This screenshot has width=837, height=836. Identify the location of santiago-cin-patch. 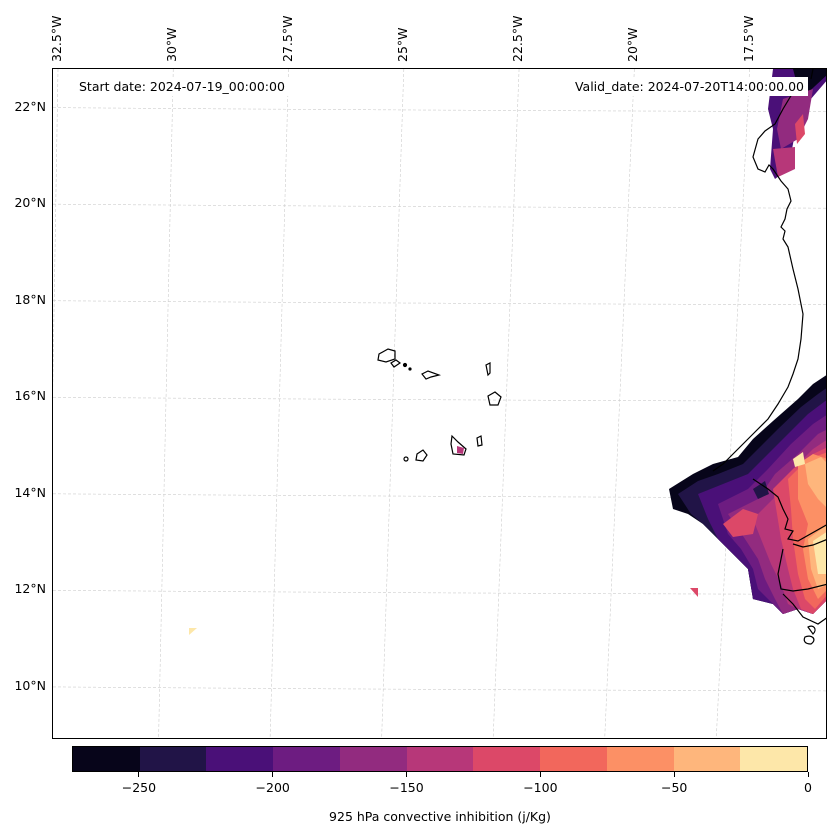
(460, 450).